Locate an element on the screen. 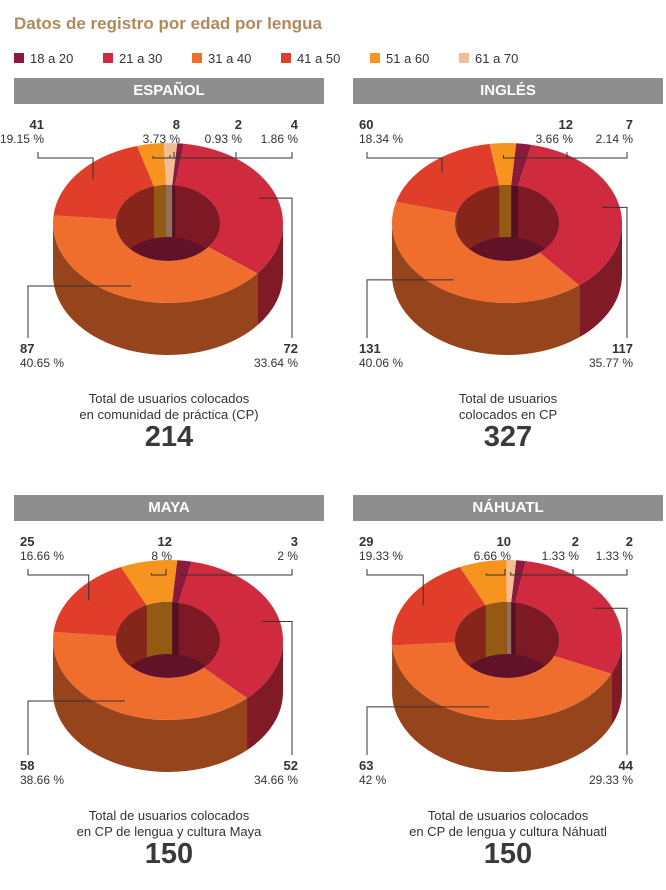  legend-label: 41 a 50 is located at coordinates (319, 58).